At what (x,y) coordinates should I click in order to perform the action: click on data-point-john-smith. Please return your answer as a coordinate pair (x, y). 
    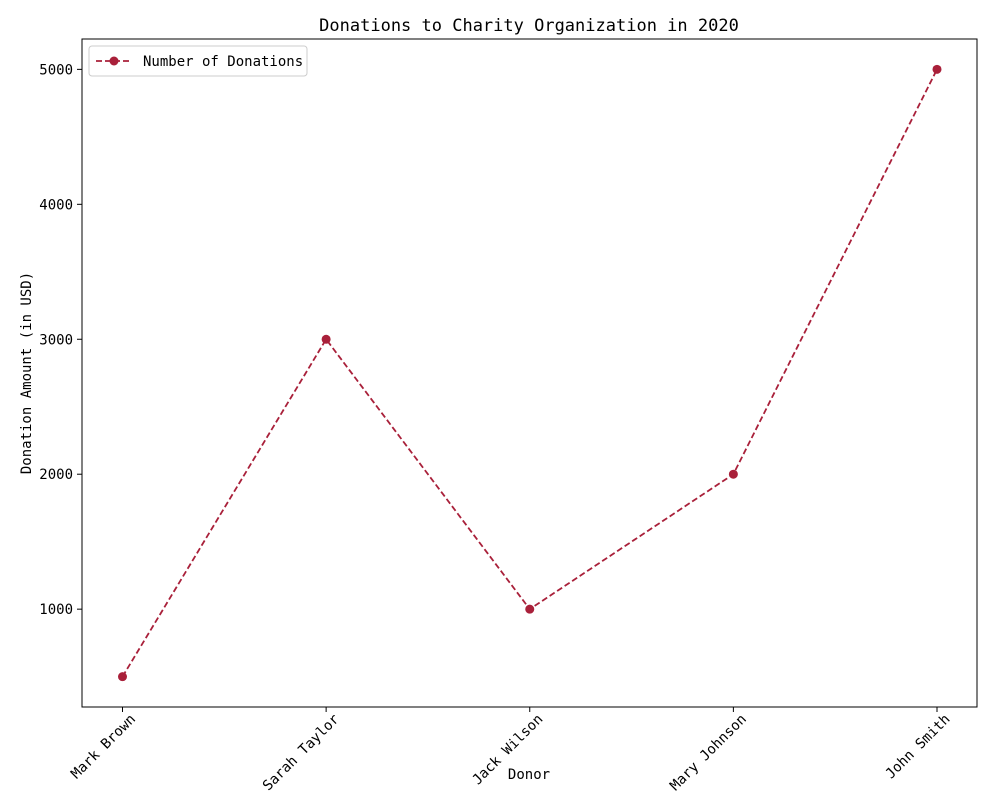
    Looking at the image, I should click on (937, 69).